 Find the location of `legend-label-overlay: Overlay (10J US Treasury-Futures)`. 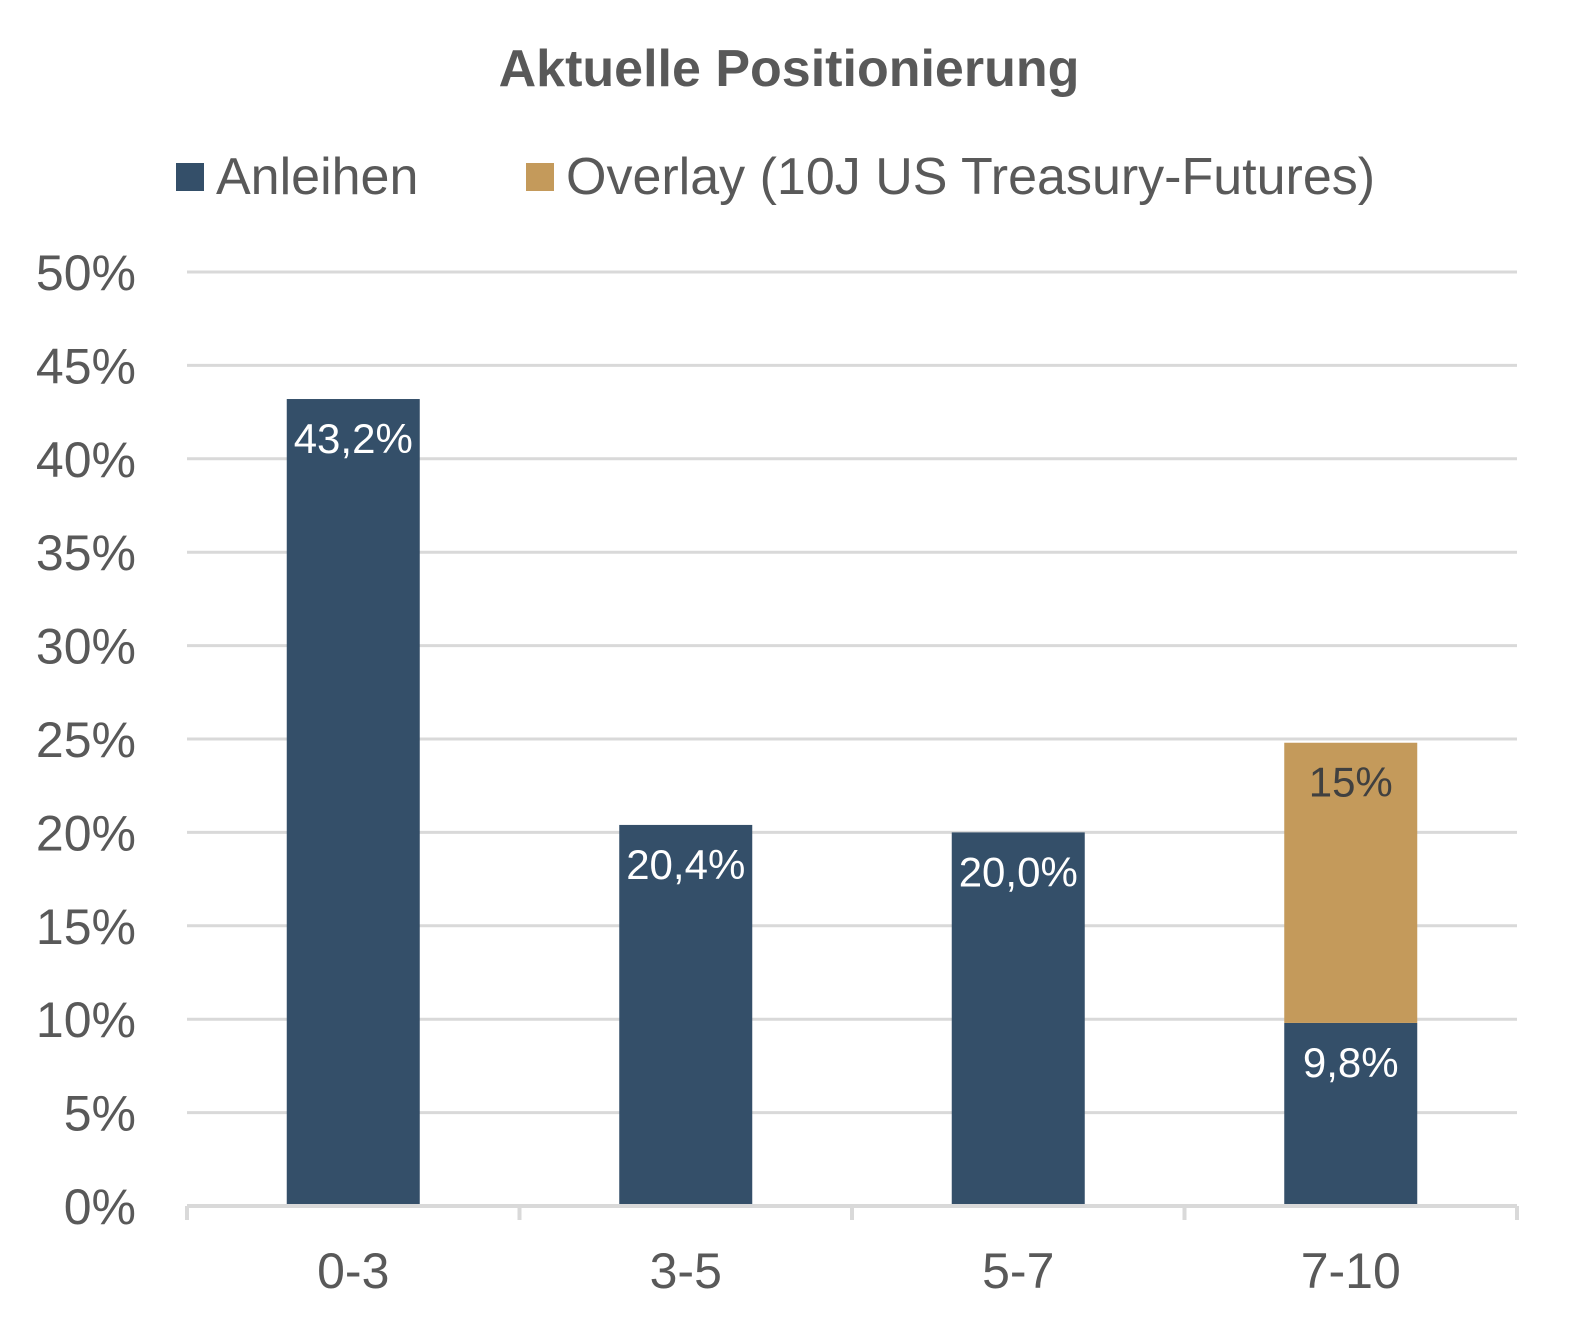

legend-label-overlay: Overlay (10J US Treasury-Futures) is located at coordinates (970, 177).